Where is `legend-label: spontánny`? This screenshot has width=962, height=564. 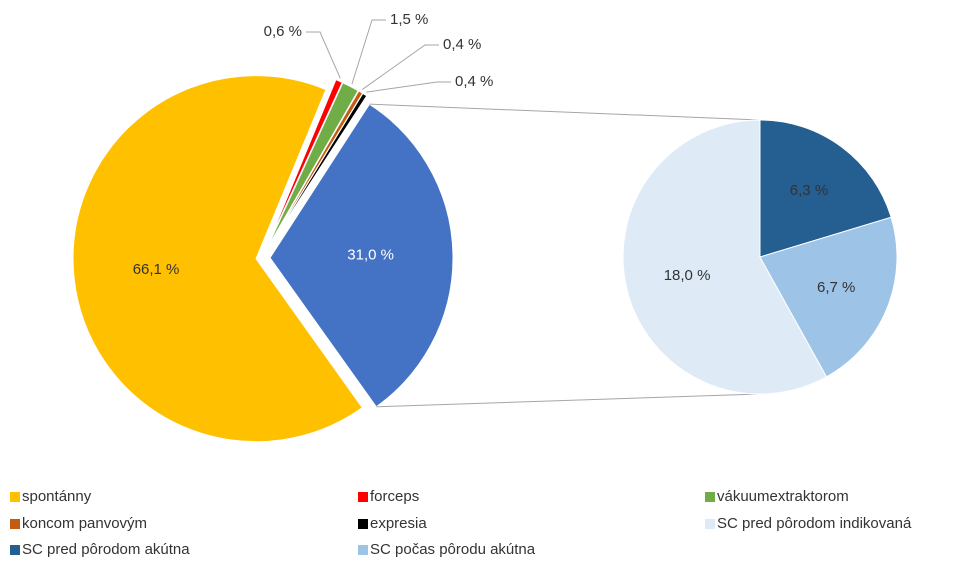 legend-label: spontánny is located at coordinates (57, 496).